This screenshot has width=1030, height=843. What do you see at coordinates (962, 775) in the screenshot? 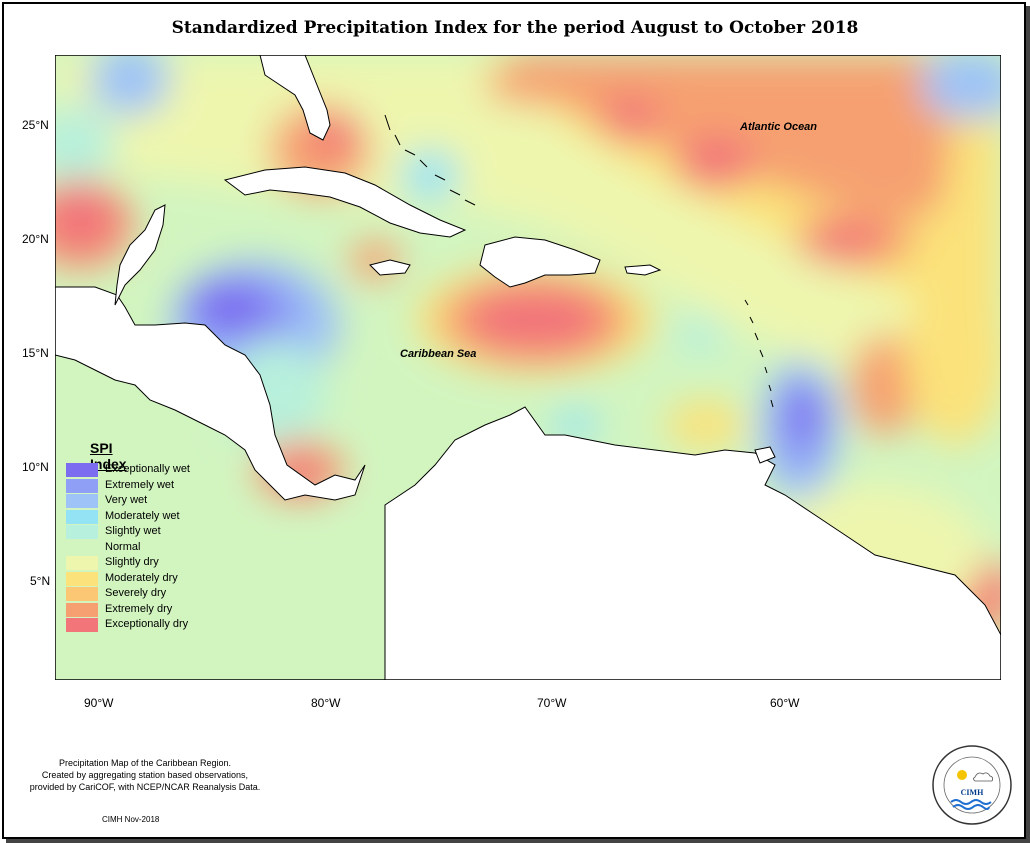
I see `sun-icon` at bounding box center [962, 775].